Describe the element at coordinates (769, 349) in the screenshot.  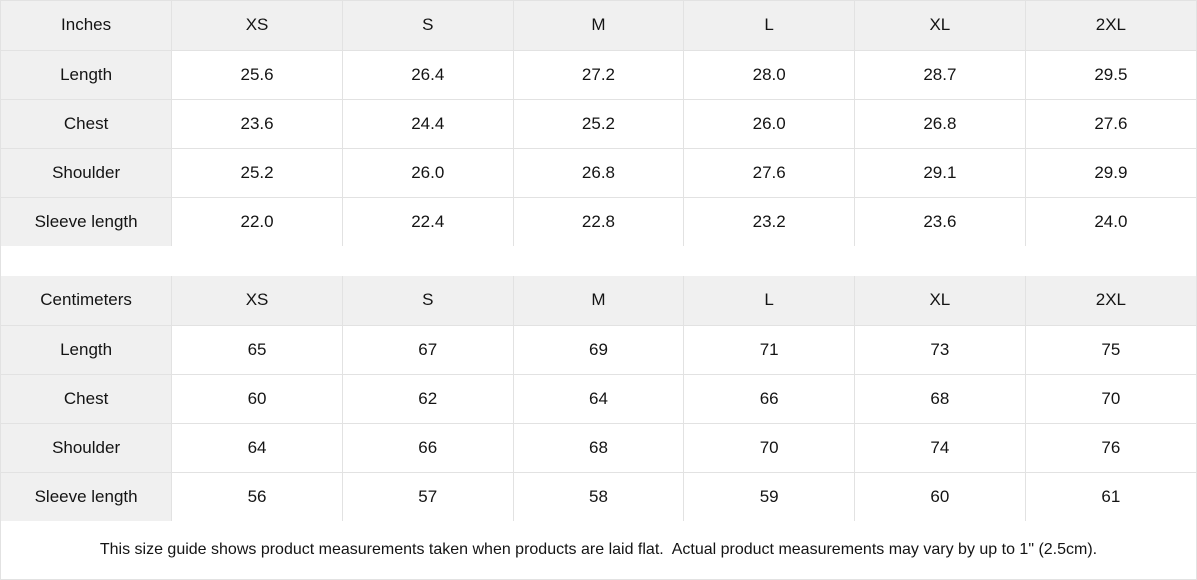
I see `measurement-cell: 71` at that location.